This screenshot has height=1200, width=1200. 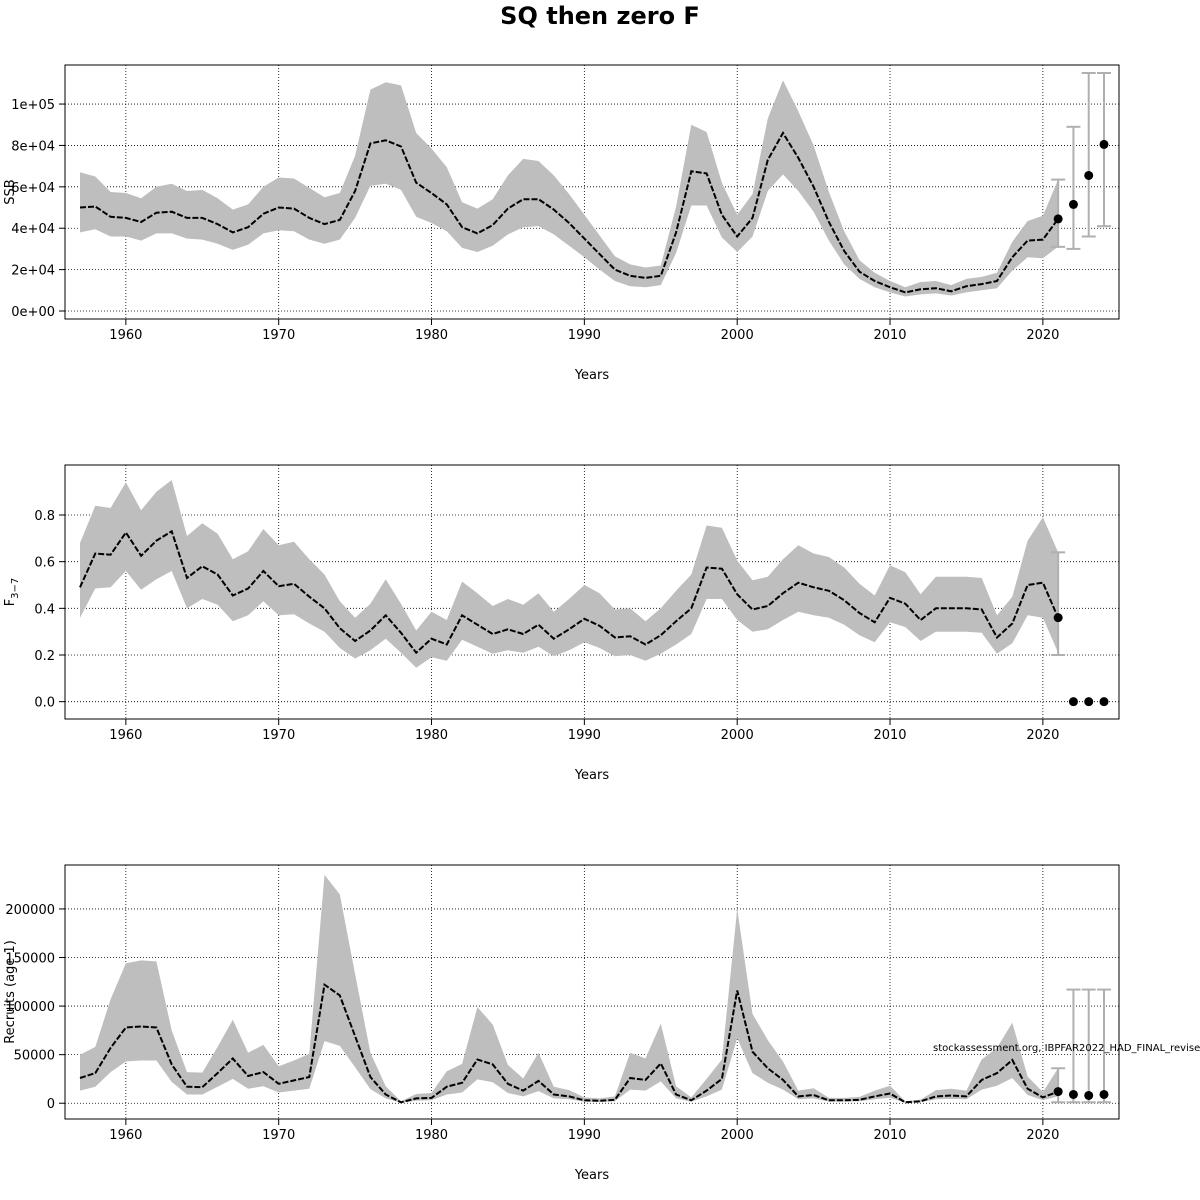 I want to click on y-tick-label: 0.2, so click(x=44, y=656).